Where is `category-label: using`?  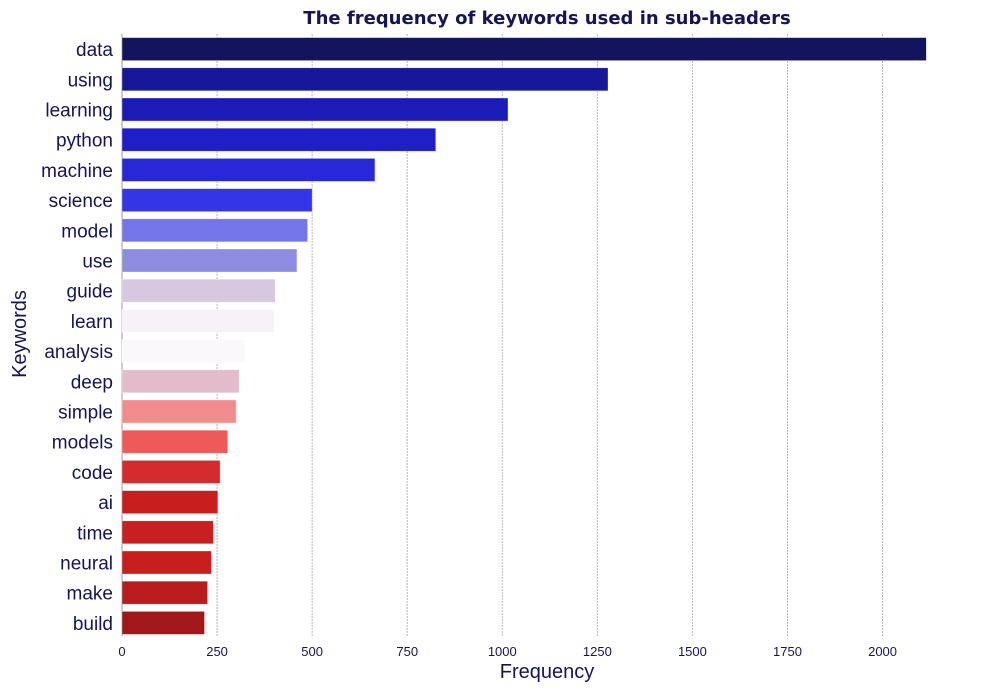 category-label: using is located at coordinates (90, 80).